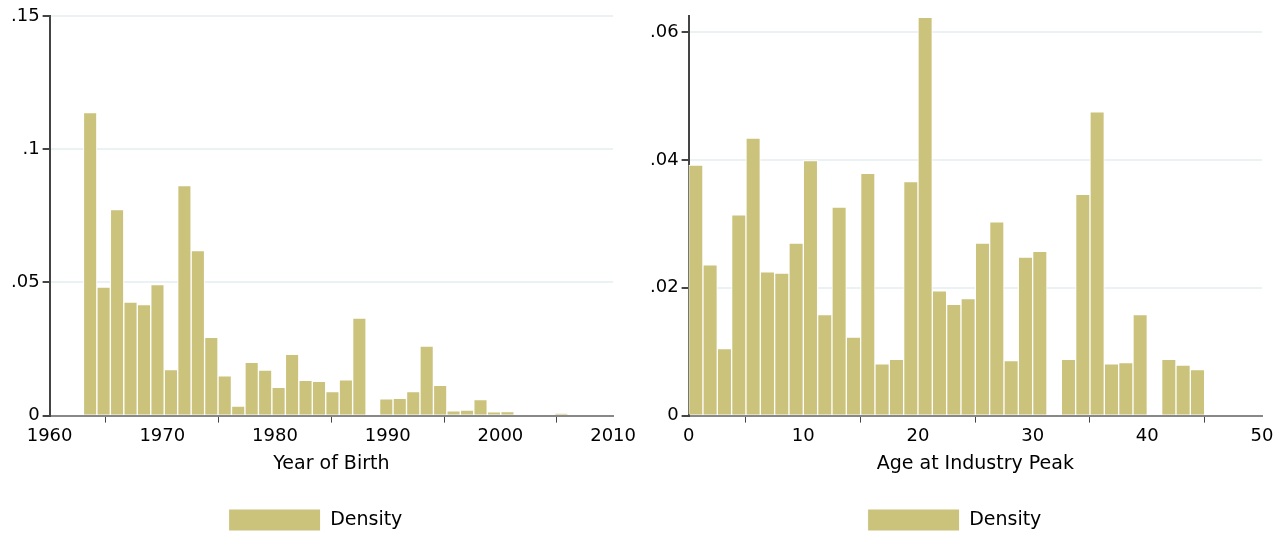 The height and width of the screenshot is (541, 1278). Describe the element at coordinates (918, 435) in the screenshot. I see `x-tick-label: 20` at that location.